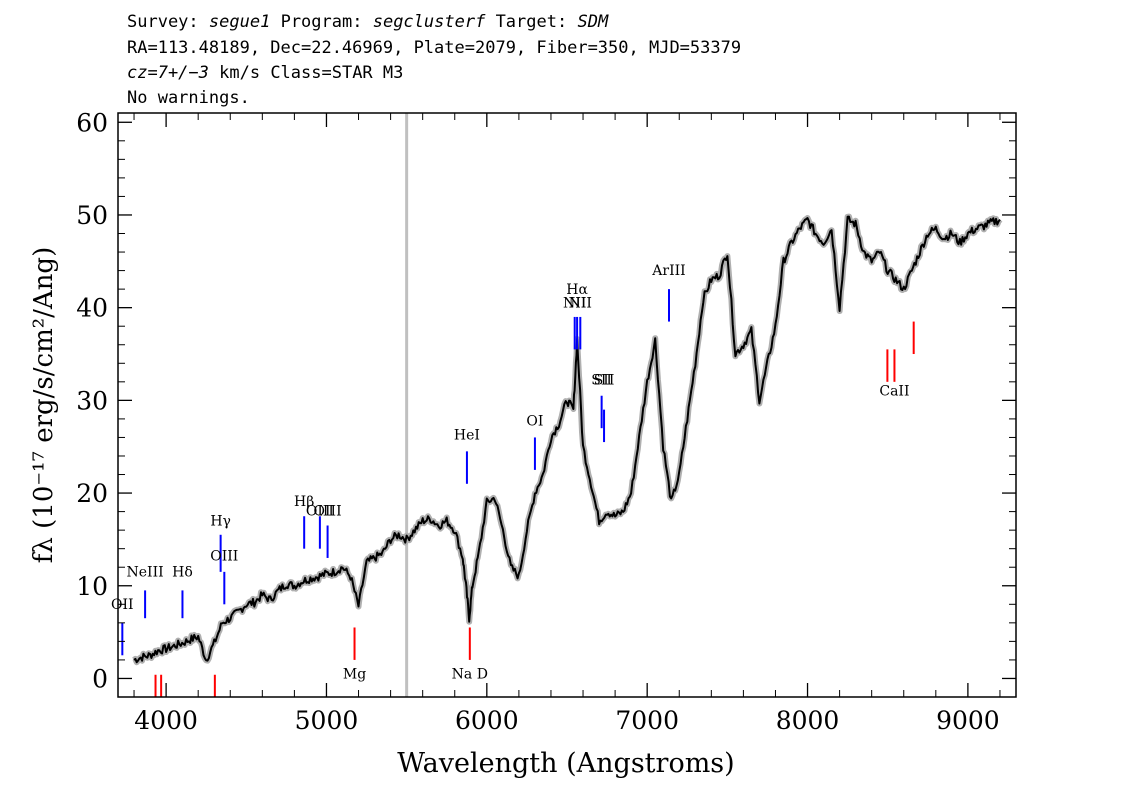 The width and height of the screenshot is (1134, 810). What do you see at coordinates (647, 720) in the screenshot?
I see `x-tick-label: 7000` at bounding box center [647, 720].